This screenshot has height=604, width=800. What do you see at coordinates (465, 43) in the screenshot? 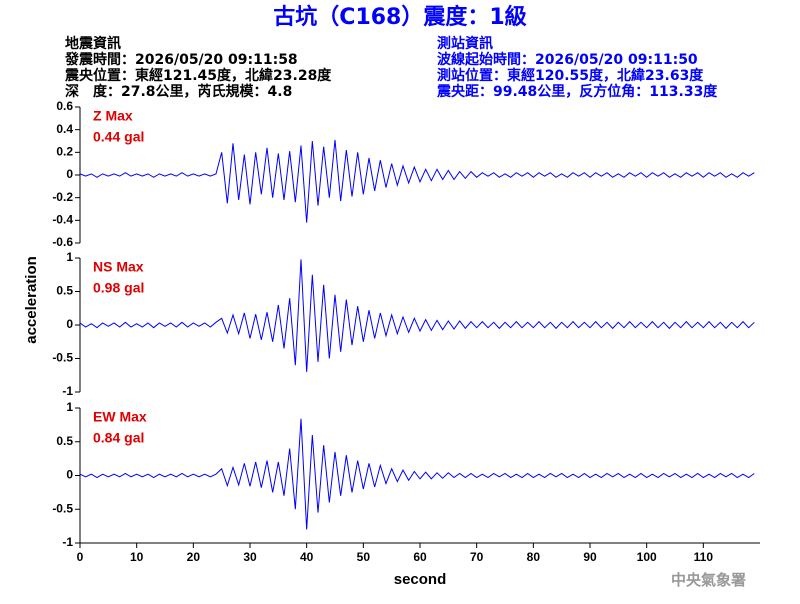
I see `info-line: 測站資訊` at bounding box center [465, 43].